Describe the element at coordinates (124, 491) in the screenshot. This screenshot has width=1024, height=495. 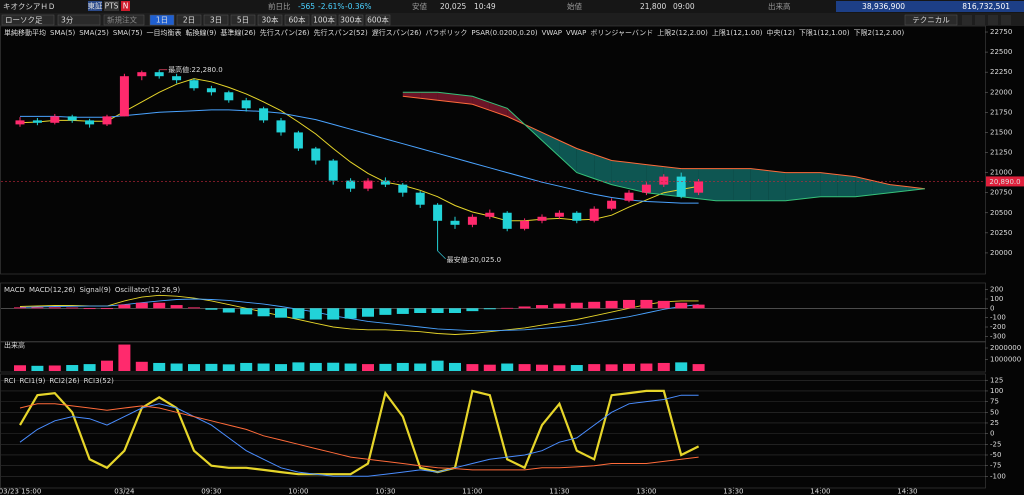
I see `x-tick-label: 03/24` at that location.